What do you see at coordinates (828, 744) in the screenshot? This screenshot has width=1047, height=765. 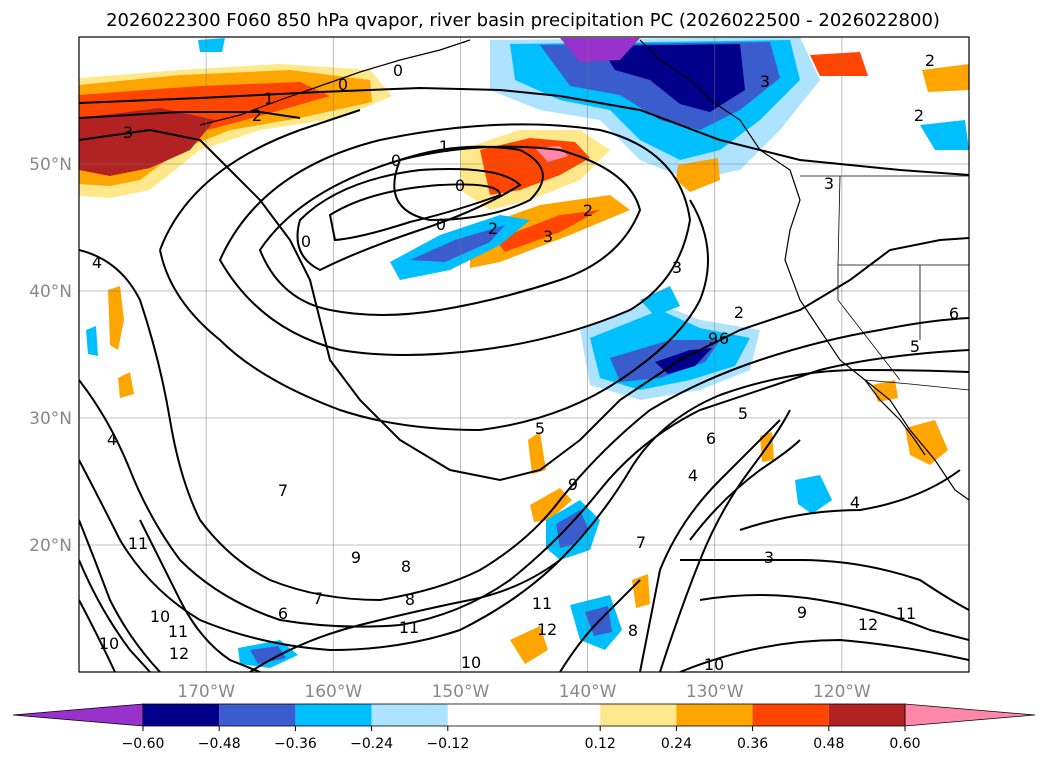 I see `colorbar-tick-label: 0.48` at bounding box center [828, 744].